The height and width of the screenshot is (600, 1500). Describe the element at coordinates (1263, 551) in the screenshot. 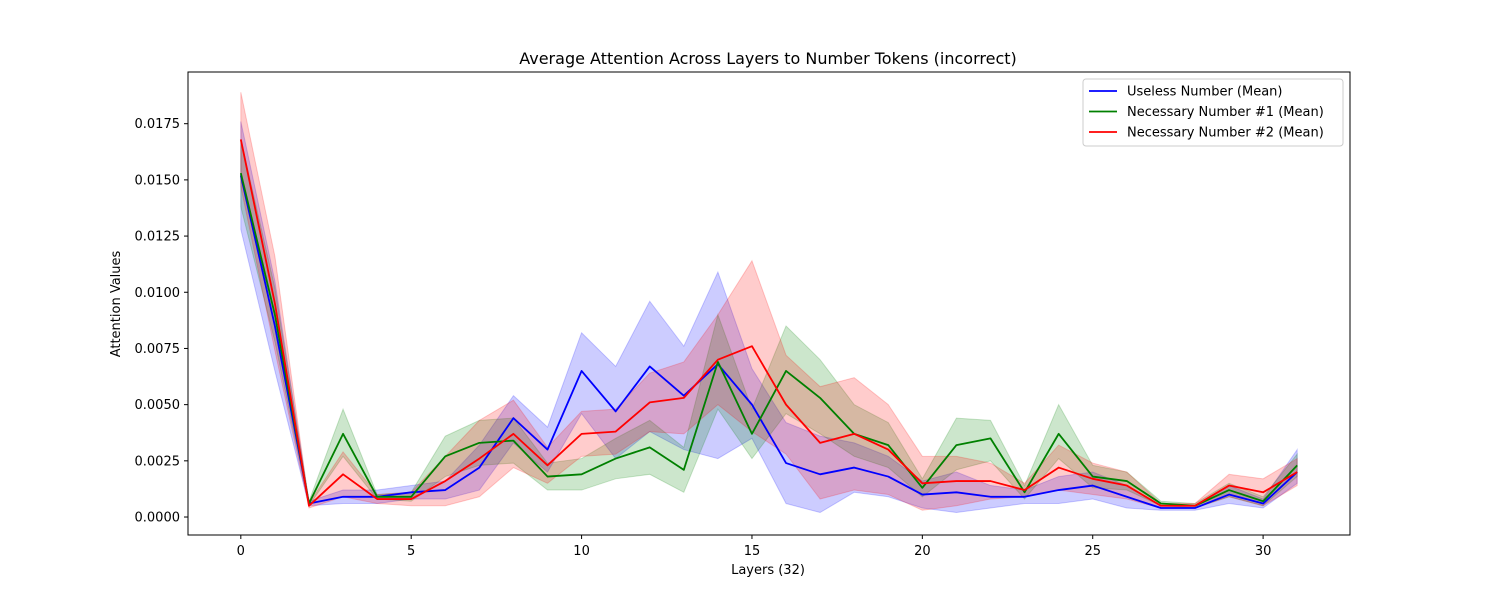

I see `x-tick-label: 30` at that location.